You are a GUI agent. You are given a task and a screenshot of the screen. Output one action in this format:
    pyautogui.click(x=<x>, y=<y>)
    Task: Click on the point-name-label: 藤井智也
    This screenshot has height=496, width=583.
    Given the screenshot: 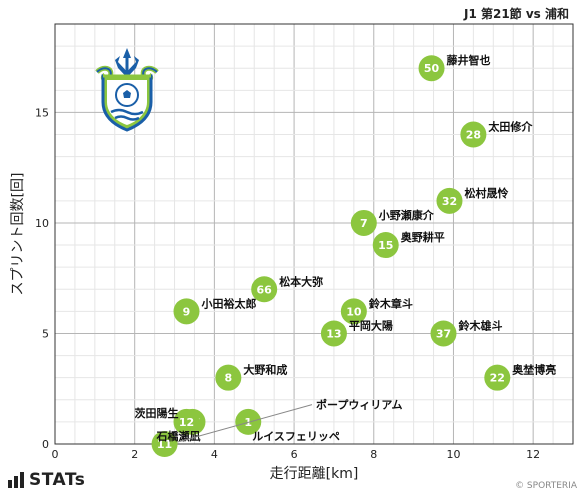 What is the action you would take?
    pyautogui.click(x=469, y=60)
    